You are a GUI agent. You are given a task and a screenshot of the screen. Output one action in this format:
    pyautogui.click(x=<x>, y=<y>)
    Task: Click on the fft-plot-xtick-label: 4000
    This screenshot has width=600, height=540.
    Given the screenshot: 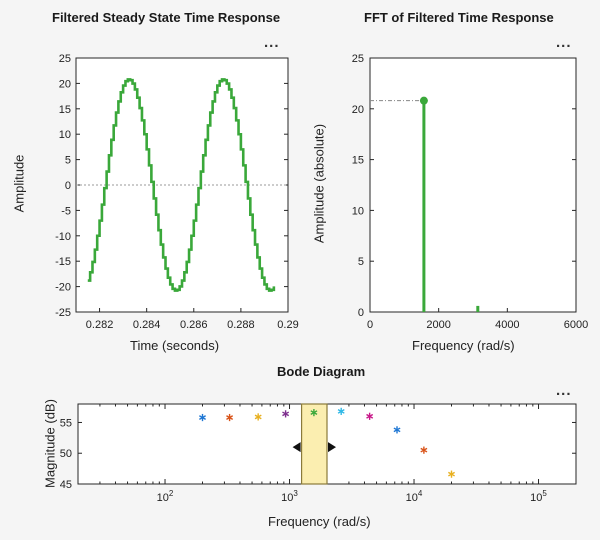 What is the action you would take?
    pyautogui.click(x=507, y=325)
    